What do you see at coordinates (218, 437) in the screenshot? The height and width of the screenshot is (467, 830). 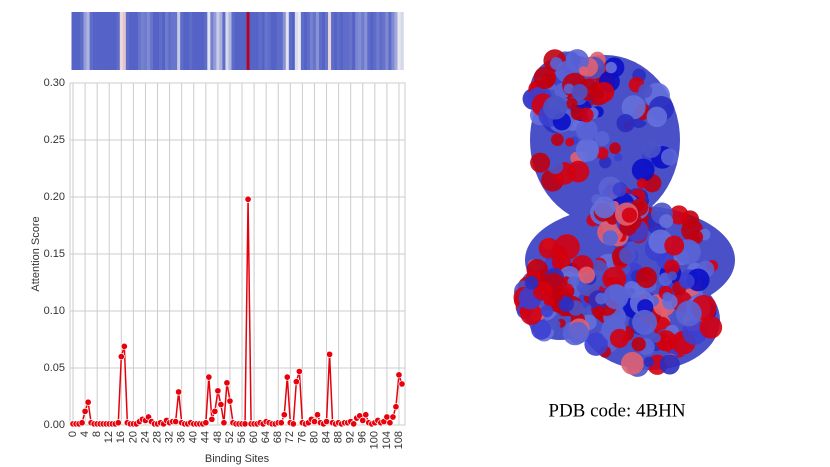 I see `x-tick-label: 48` at bounding box center [218, 437].